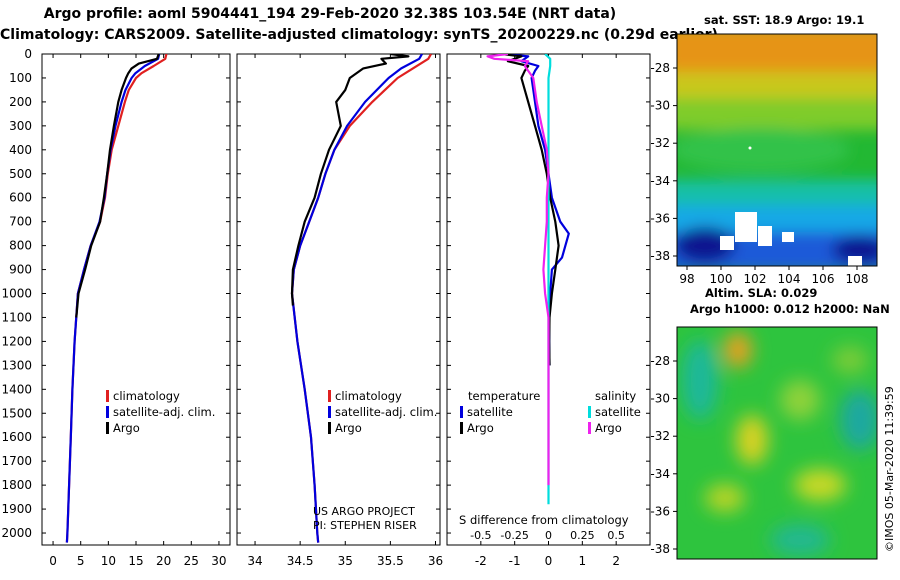  What do you see at coordinates (504, 396) in the screenshot?
I see `legend-header-temperature: temperature` at bounding box center [504, 396].